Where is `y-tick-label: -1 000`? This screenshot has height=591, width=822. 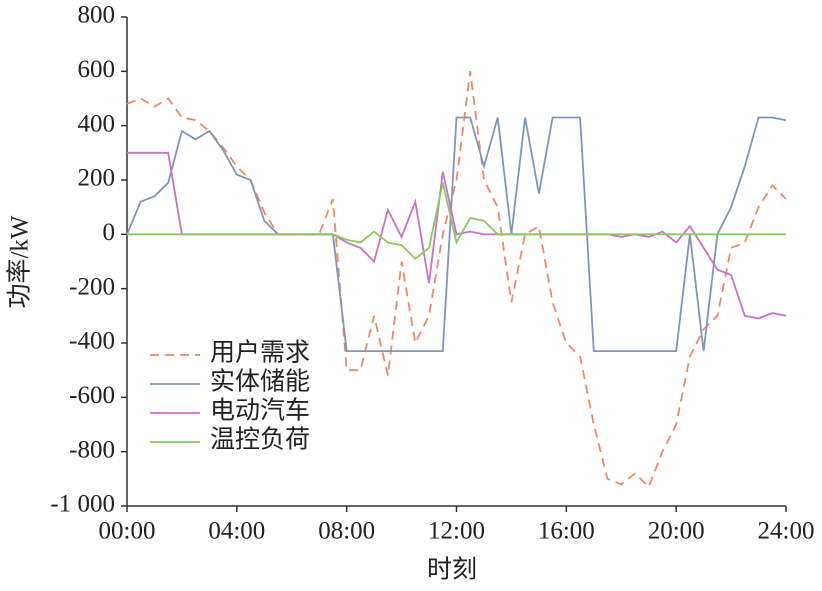
y-tick-label: -1 000 is located at coordinates (82, 504).